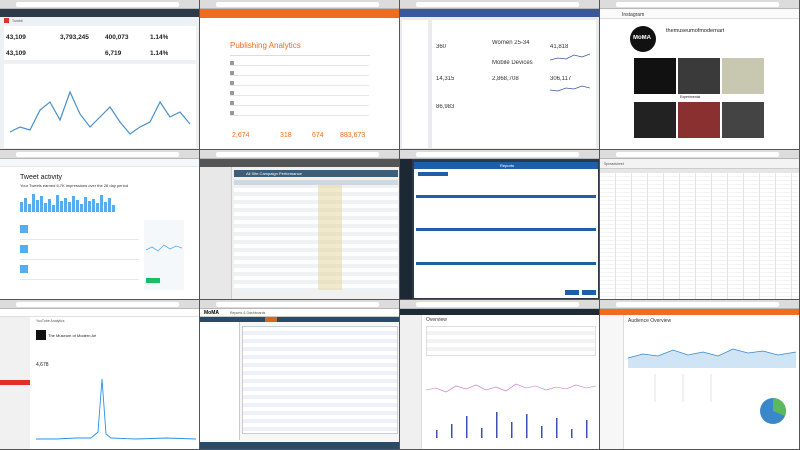 The height and width of the screenshot is (450, 800). What do you see at coordinates (100, 112) in the screenshot?
I see `impressions-chart` at bounding box center [100, 112].